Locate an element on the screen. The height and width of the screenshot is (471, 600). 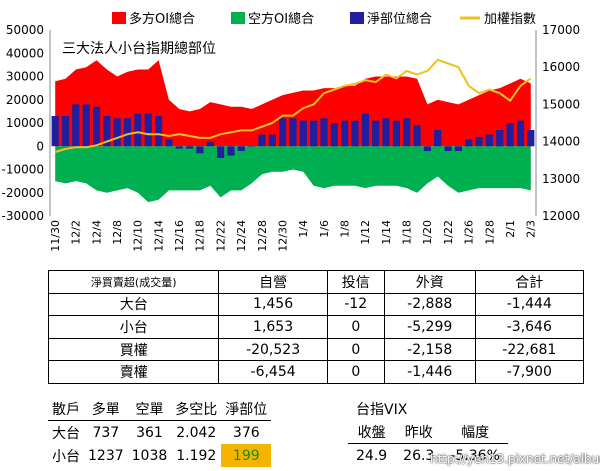
retail-header-cell: 空單 is located at coordinates (149, 409).